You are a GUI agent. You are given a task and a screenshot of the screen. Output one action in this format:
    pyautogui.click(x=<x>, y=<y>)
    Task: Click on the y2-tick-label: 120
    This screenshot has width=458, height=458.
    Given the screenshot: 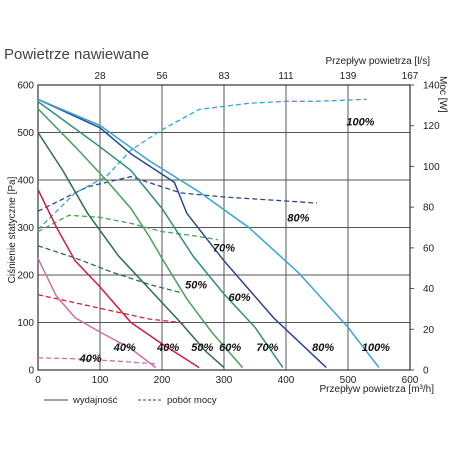 What is the action you would take?
    pyautogui.click(x=431, y=126)
    